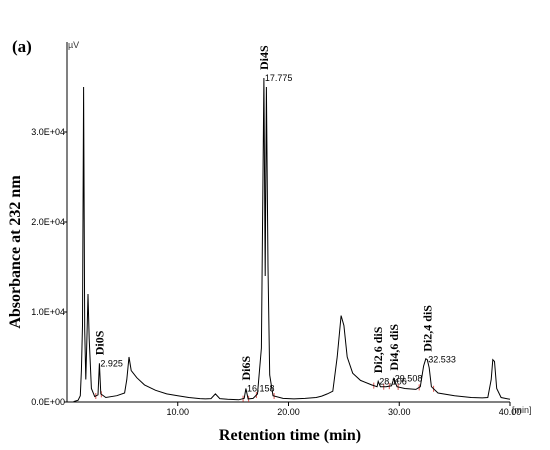 The width and height of the screenshot is (550, 450). Describe the element at coordinates (15, 252) in the screenshot. I see `y-axis-title: Absorbance at 232 nm` at that location.